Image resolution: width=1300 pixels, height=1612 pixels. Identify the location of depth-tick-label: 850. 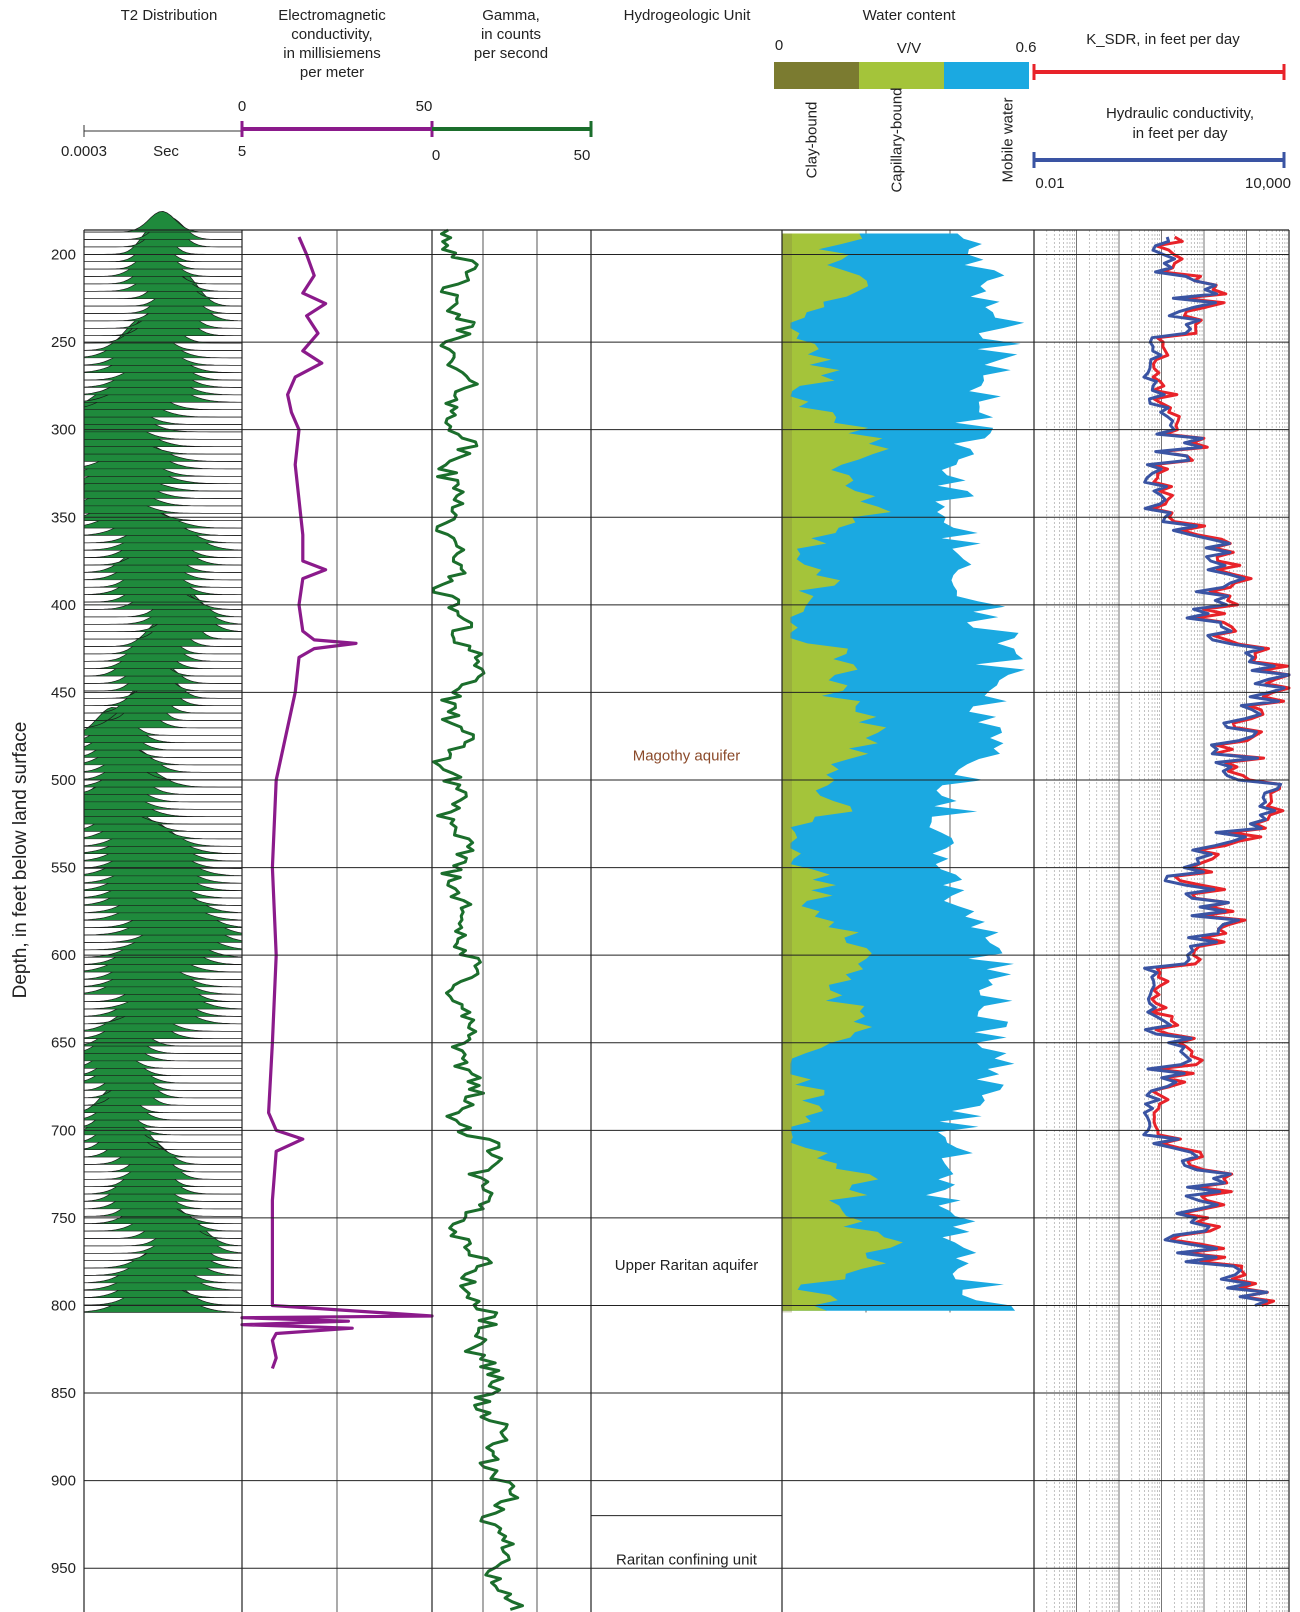
(63, 1393).